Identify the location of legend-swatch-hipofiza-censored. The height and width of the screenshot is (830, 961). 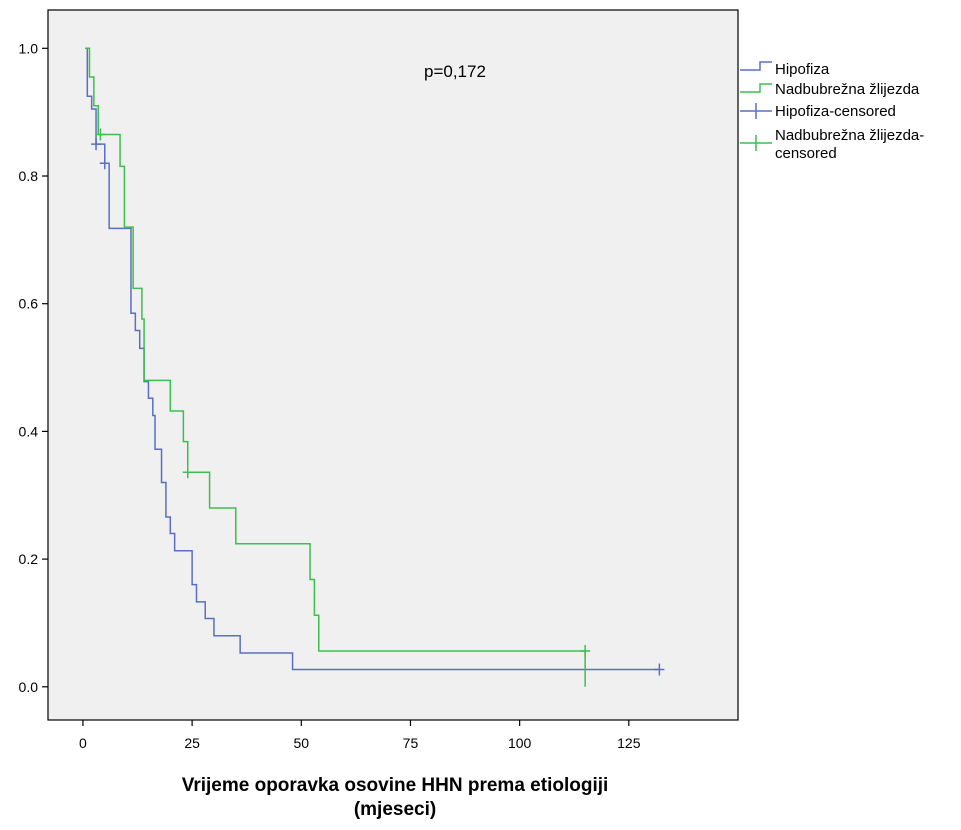
(756, 111).